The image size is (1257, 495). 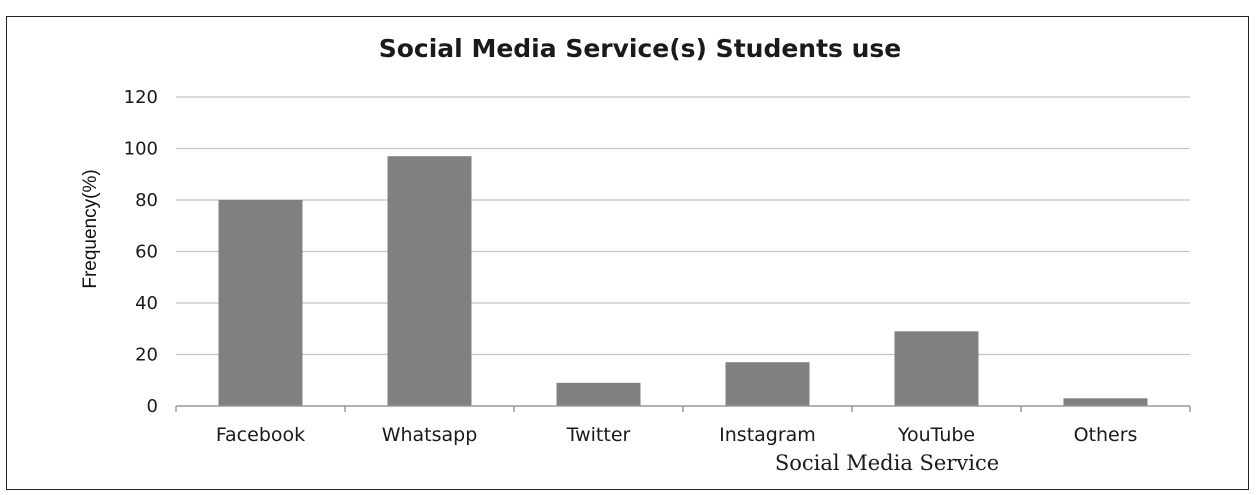 I want to click on y-tick-label: 120, so click(x=141, y=97).